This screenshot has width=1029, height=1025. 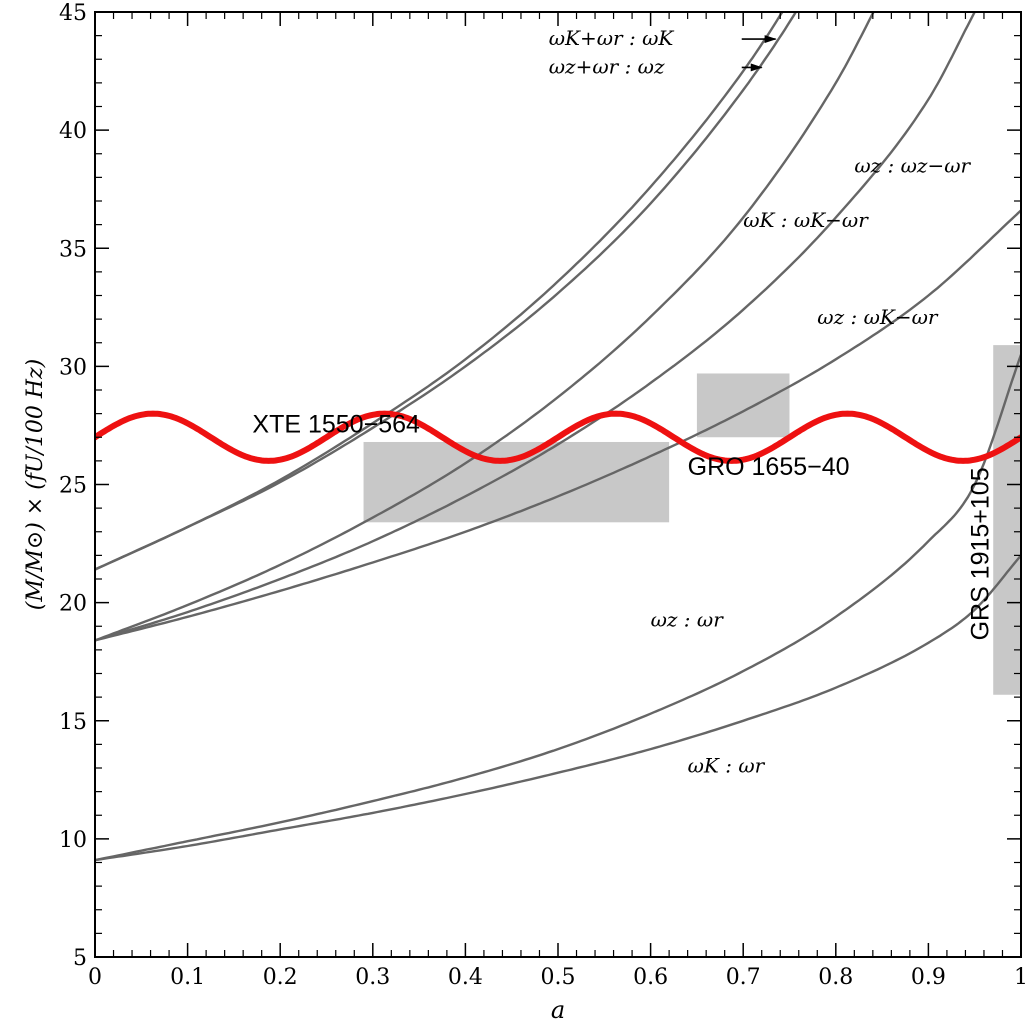 I want to click on y-tick-label-0: 5, so click(x=80, y=958).